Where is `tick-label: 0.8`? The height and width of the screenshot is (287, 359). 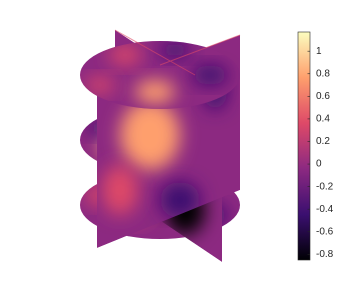
tick-label: 0.8 is located at coordinates (323, 73).